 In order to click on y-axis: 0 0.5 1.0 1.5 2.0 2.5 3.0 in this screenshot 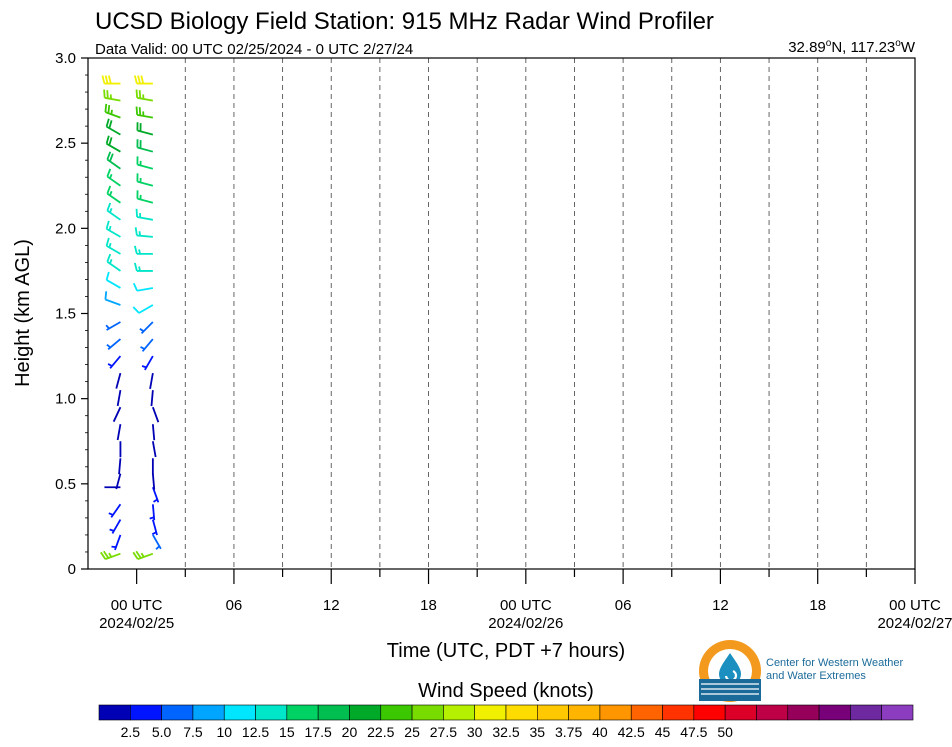, I will do `click(71, 314)`.